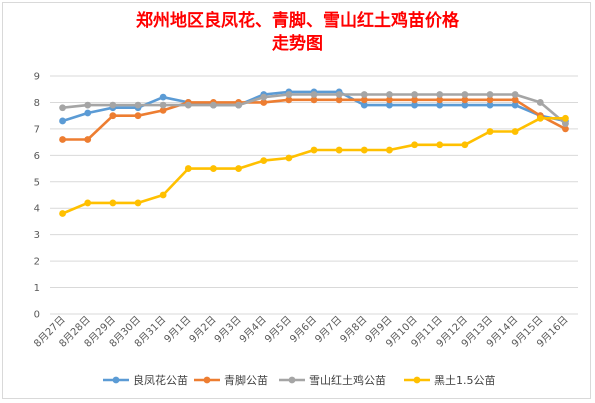 This screenshot has height=403, width=595. Describe the element at coordinates (297, 21) in the screenshot. I see `chart-title-line-1: 郑州地区良凤花、青脚、雪山红土鸡苗价格` at that location.